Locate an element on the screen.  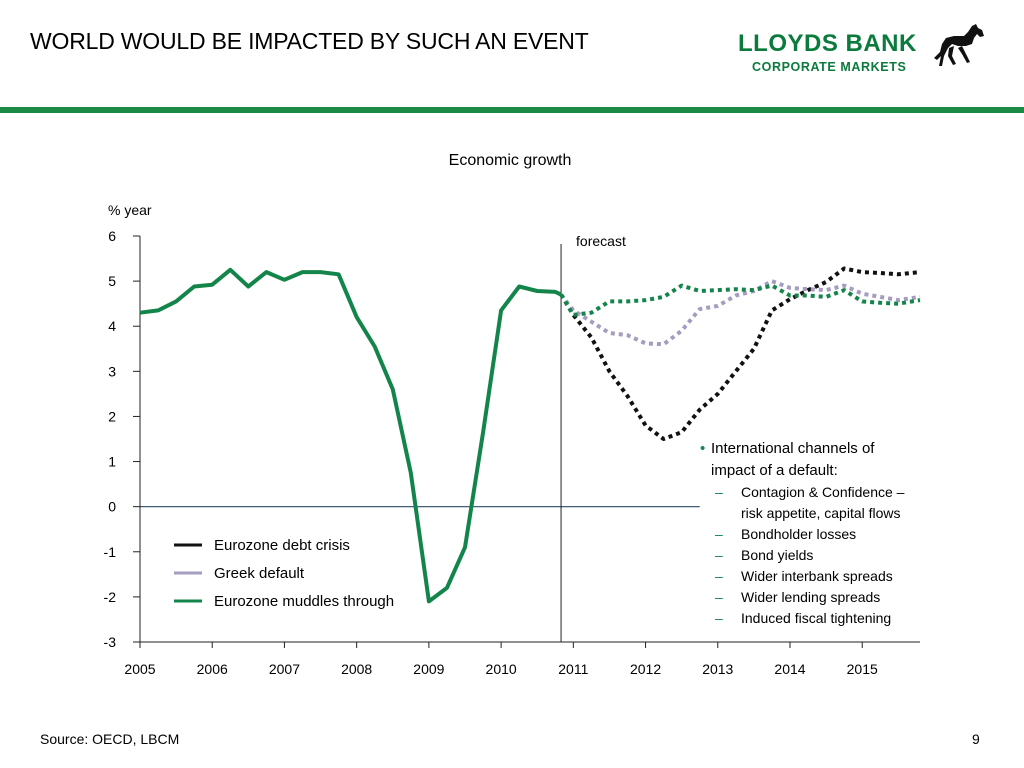
page-number: 9 is located at coordinates (976, 739).